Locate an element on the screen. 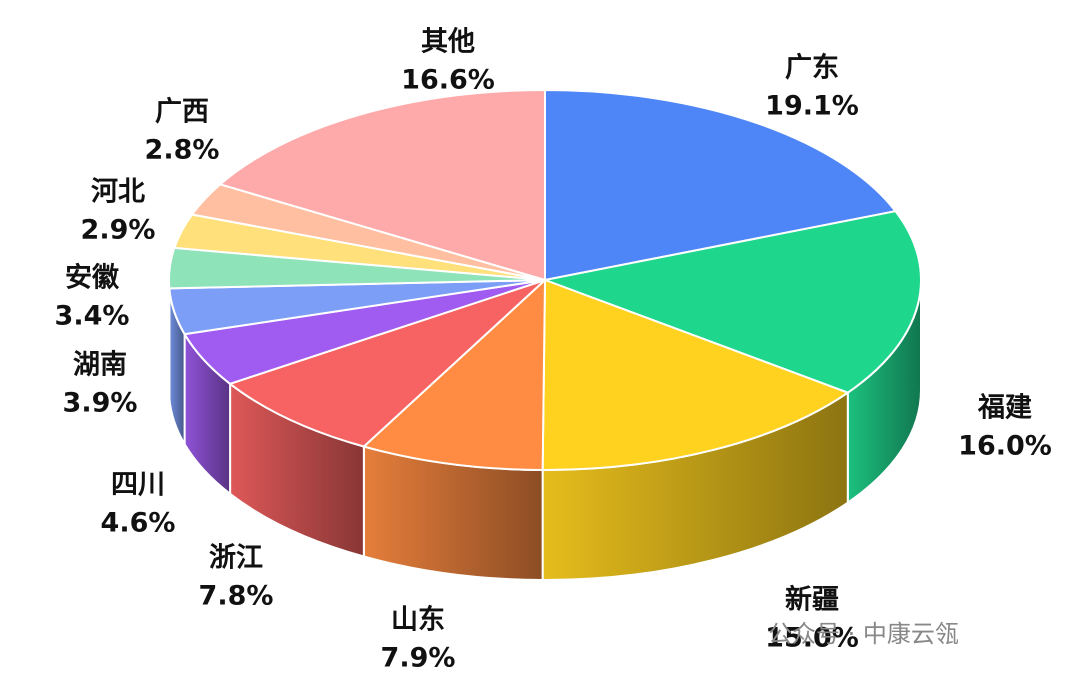 The width and height of the screenshot is (1076, 680). category-label: 山东 is located at coordinates (418, 620).